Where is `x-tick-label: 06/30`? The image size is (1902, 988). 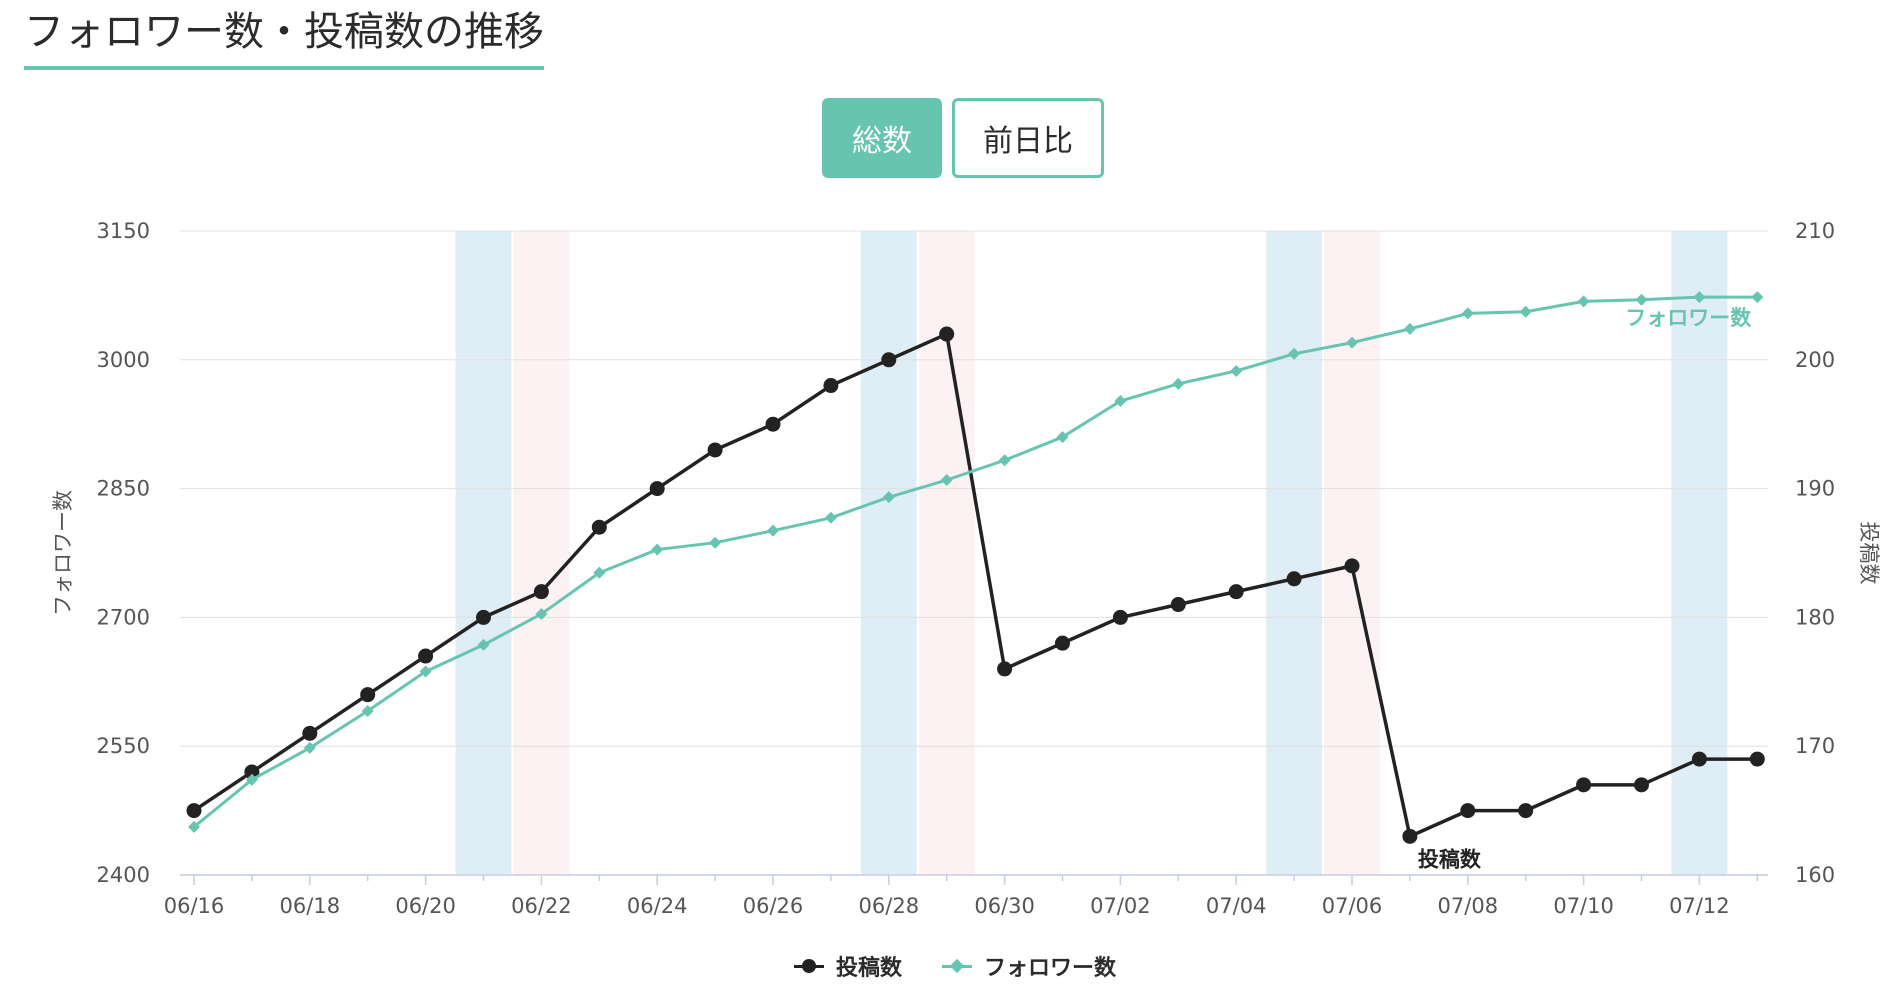
x-tick-label: 06/30 is located at coordinates (1004, 906).